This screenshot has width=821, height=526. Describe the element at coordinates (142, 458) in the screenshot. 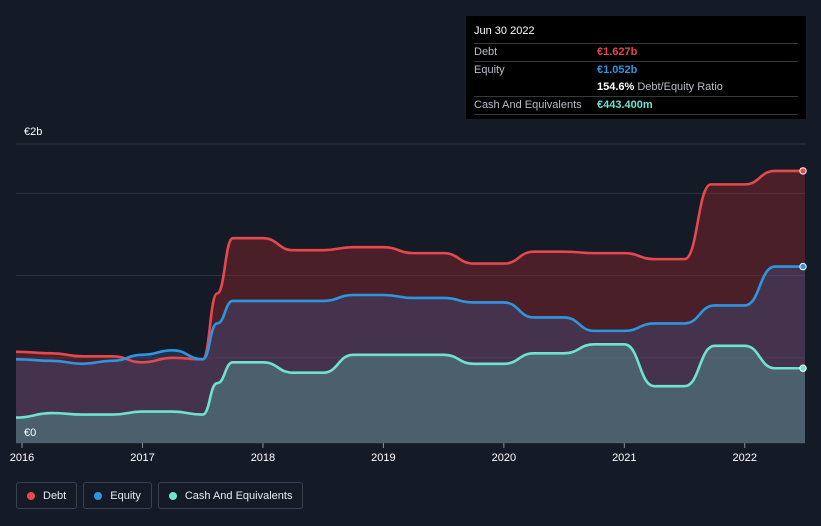

I see `x-tick-label: 2017` at that location.